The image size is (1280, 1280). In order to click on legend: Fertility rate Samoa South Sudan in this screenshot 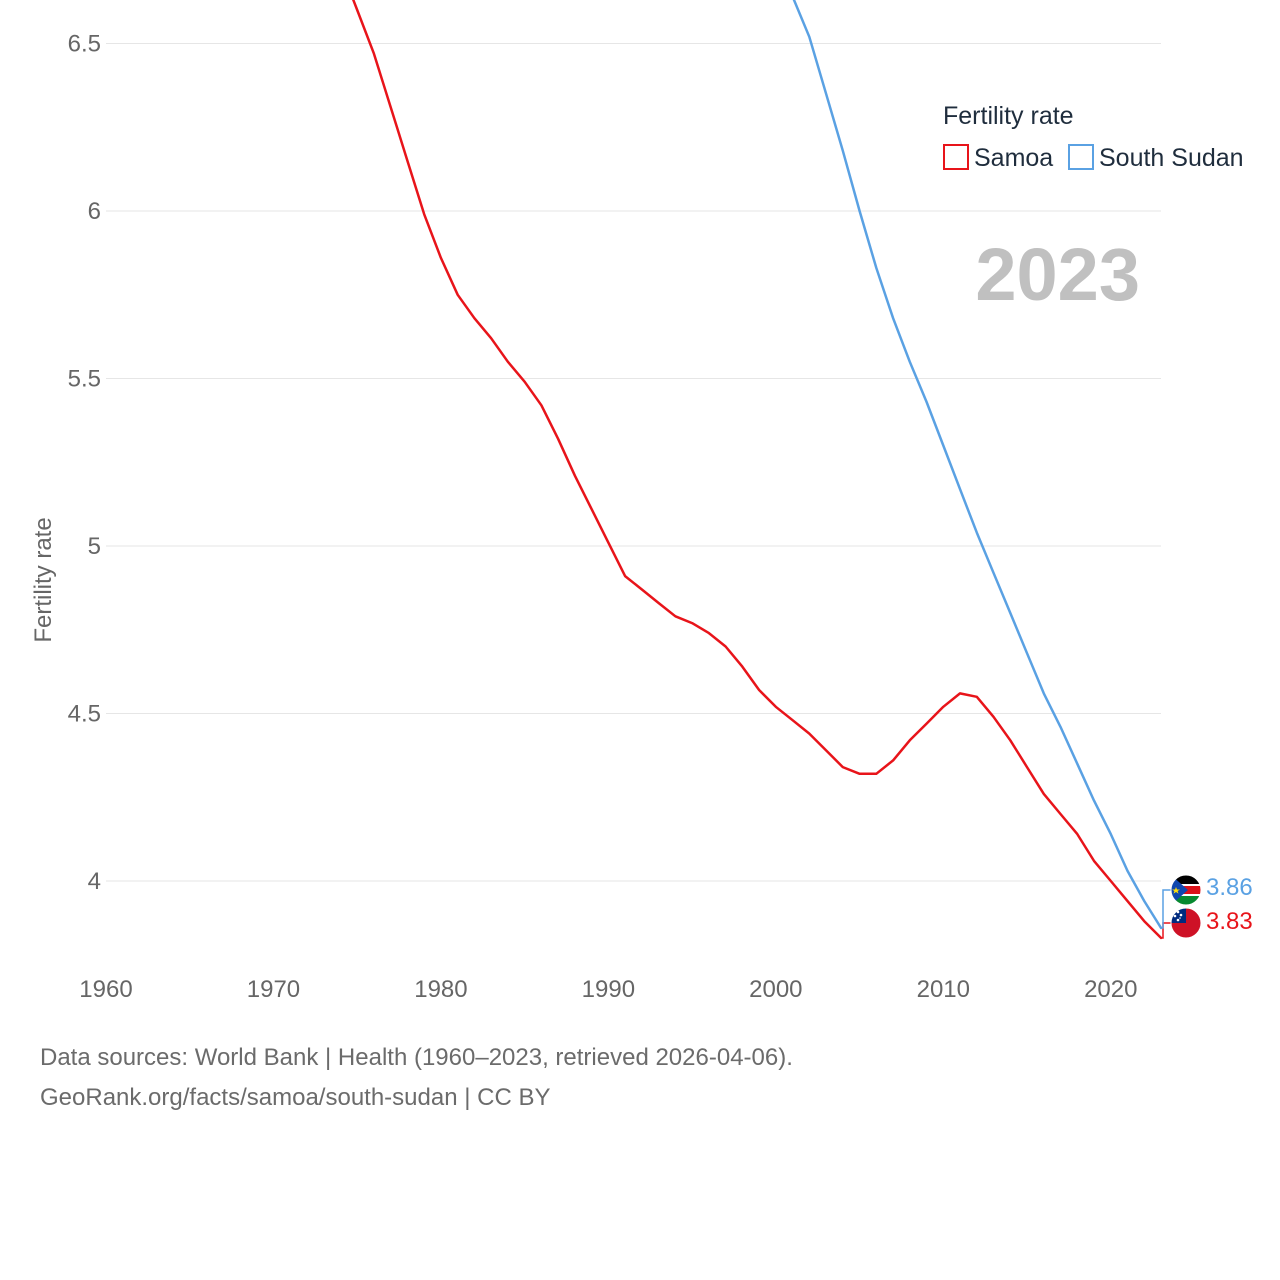, I will do `click(1093, 137)`.